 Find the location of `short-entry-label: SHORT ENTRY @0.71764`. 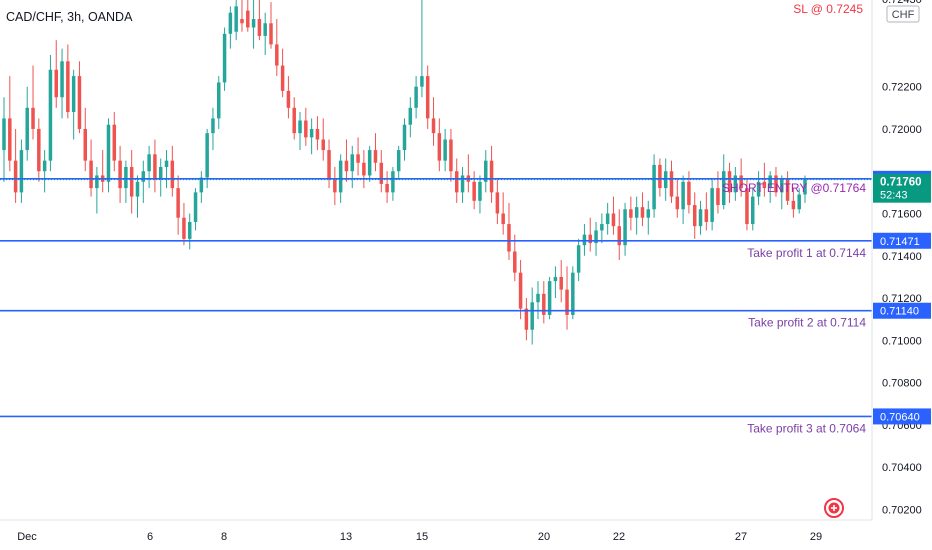

short-entry-label: SHORT ENTRY @0.71764 is located at coordinates (794, 188).